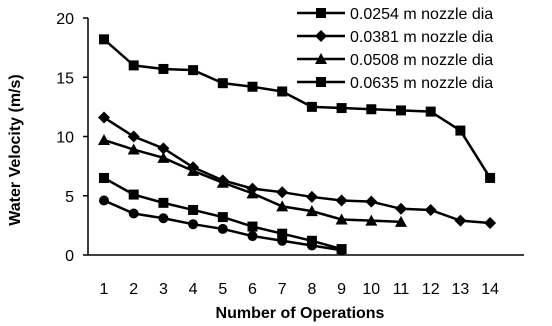 Image resolution: width=552 pixels, height=326 pixels. Describe the element at coordinates (222, 289) in the screenshot. I see `x-tick-label: 5` at that location.